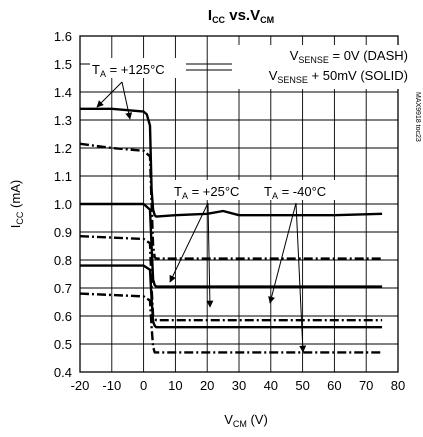 The height and width of the screenshot is (437, 423). Describe the element at coordinates (63, 232) in the screenshot. I see `y-tick-label: 0.9` at that location.